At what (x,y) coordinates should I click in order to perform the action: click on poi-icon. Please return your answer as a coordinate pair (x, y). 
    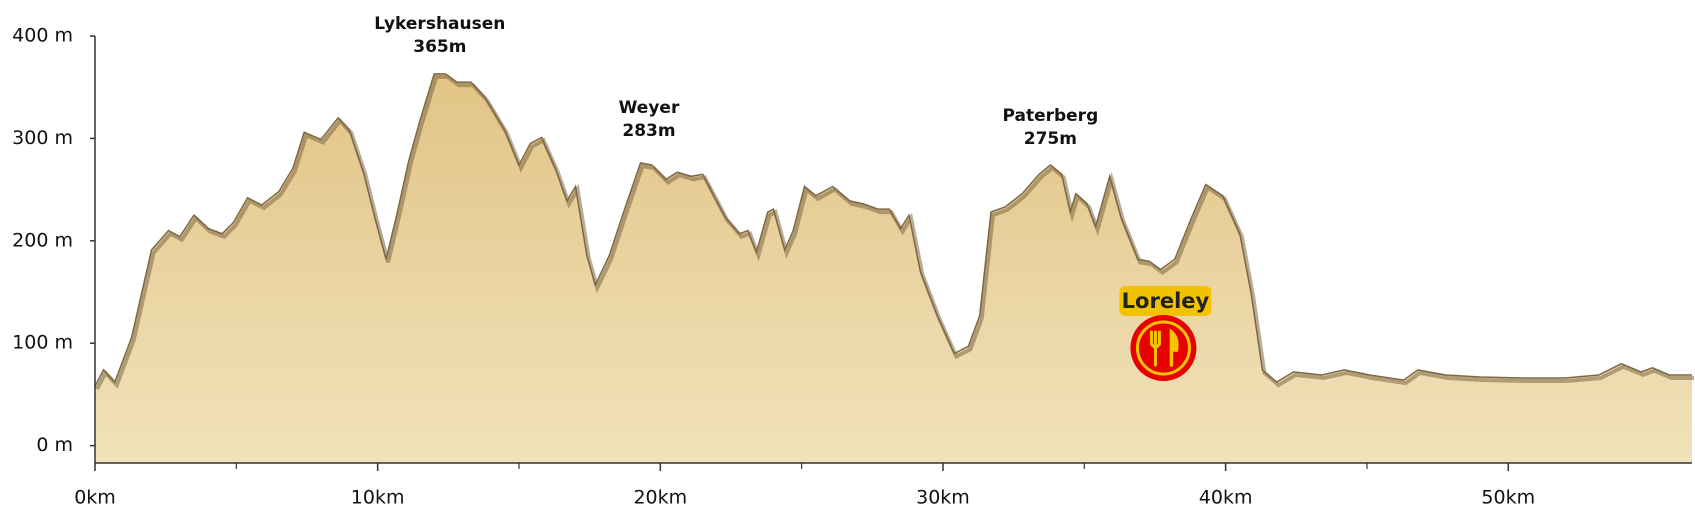
    Looking at the image, I should click on (1163, 348).